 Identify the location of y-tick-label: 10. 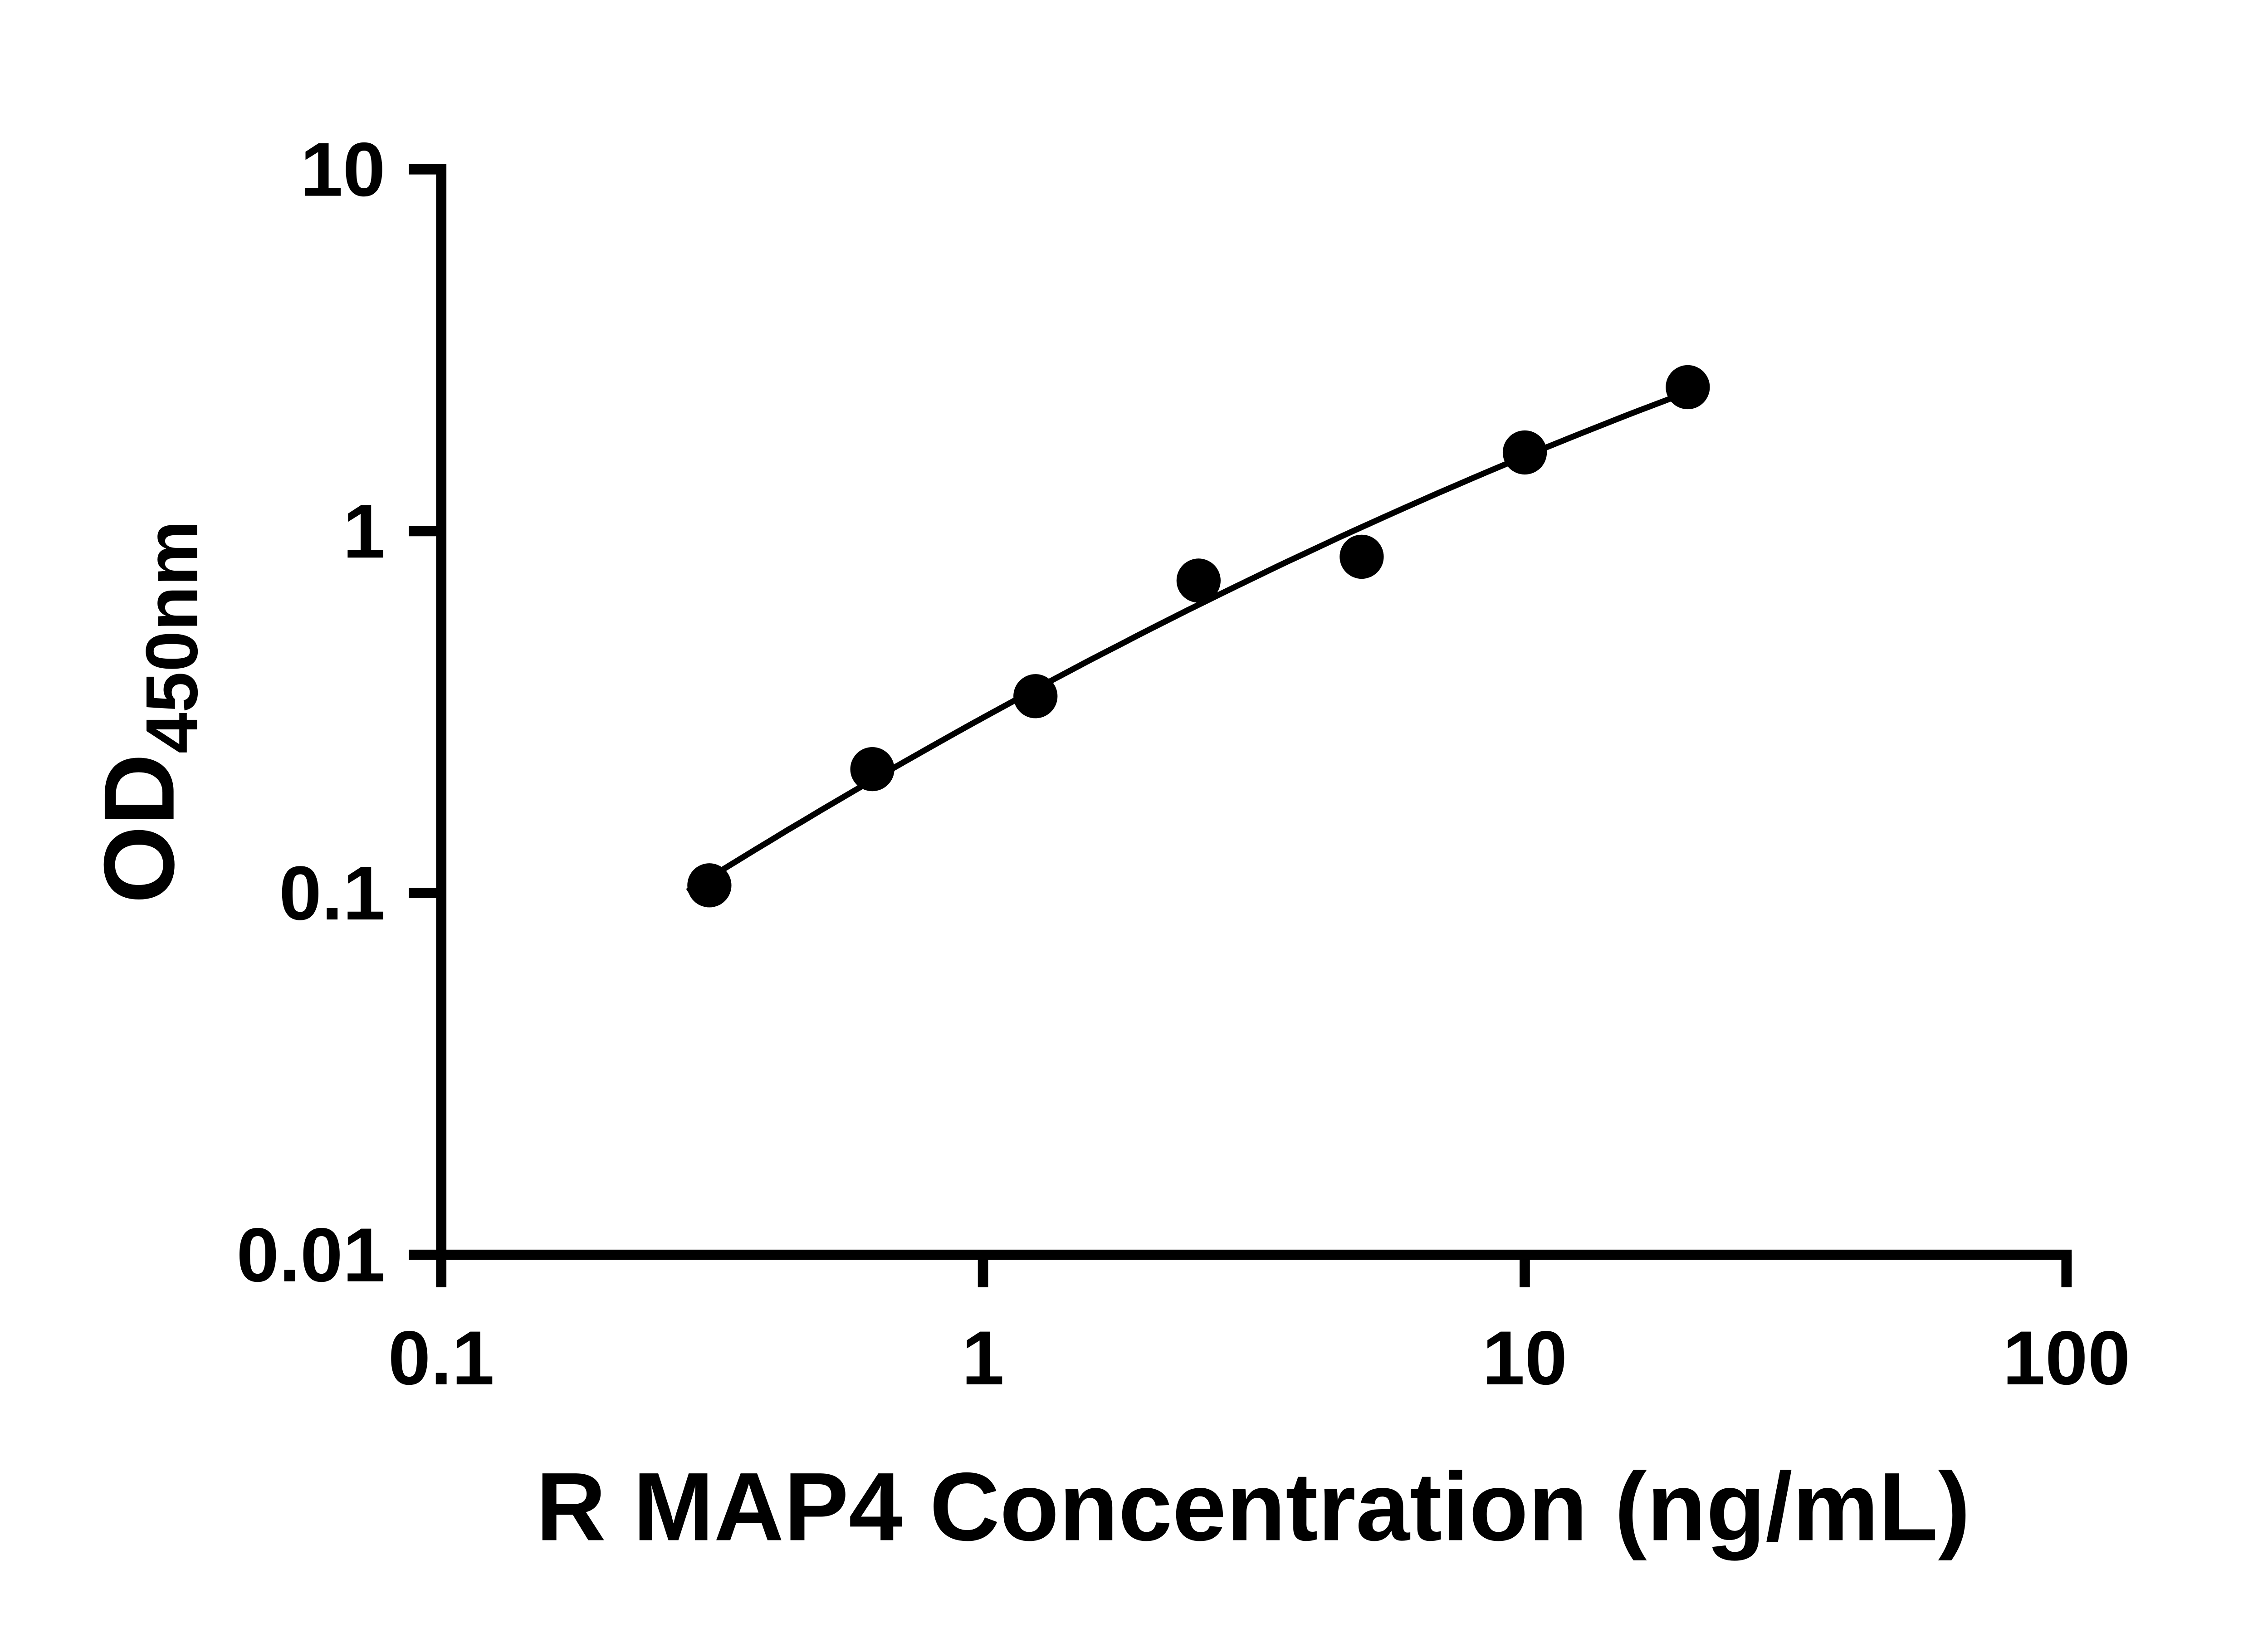
(343, 169).